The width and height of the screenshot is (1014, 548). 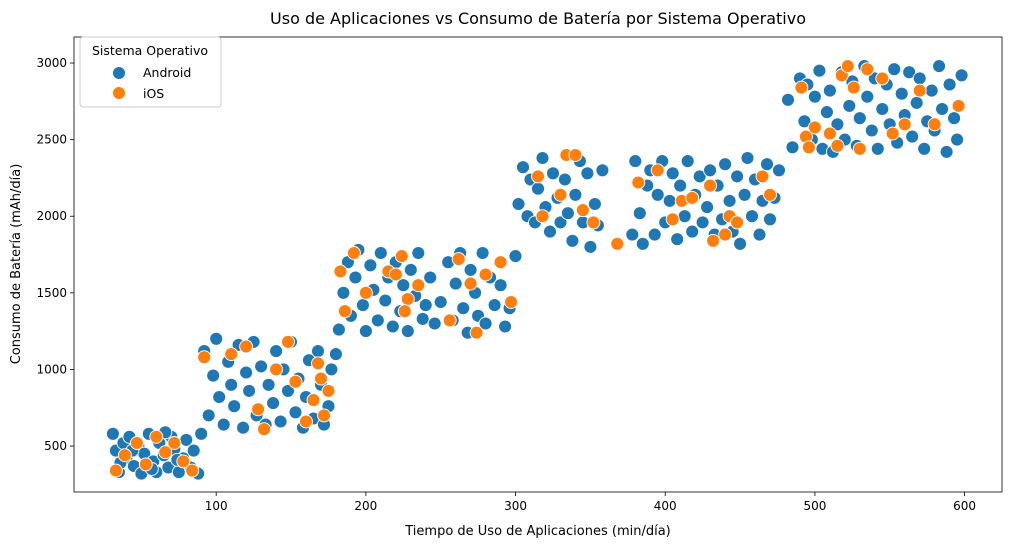 I want to click on legend-label-ios: iOS, so click(x=153, y=93).